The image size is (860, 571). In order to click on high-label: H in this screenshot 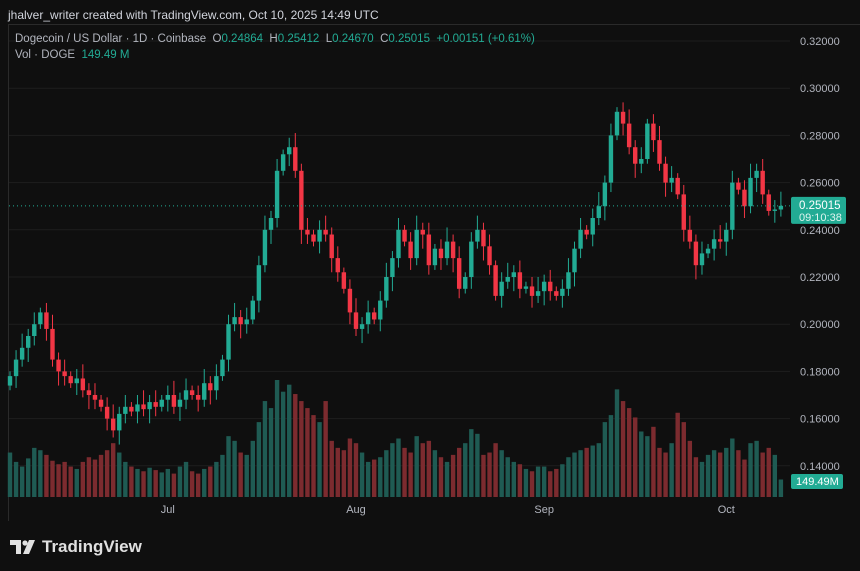, I will do `click(273, 39)`.